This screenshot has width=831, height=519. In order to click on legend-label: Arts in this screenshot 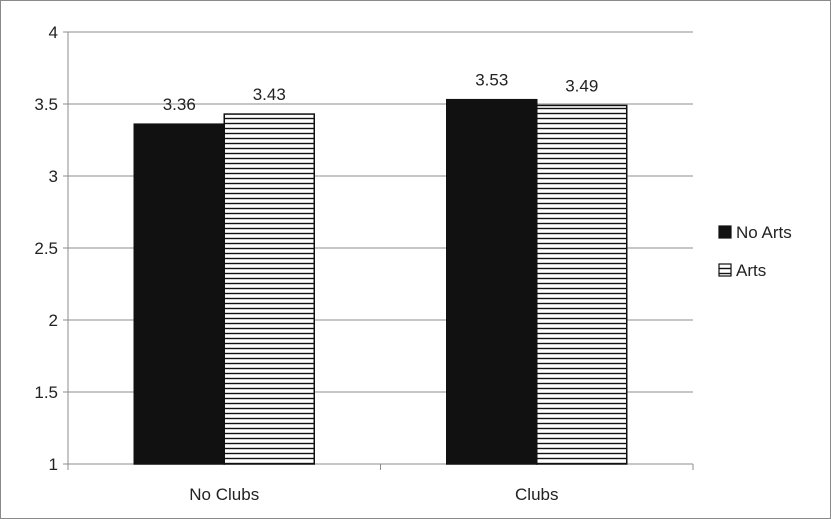, I will do `click(751, 270)`.